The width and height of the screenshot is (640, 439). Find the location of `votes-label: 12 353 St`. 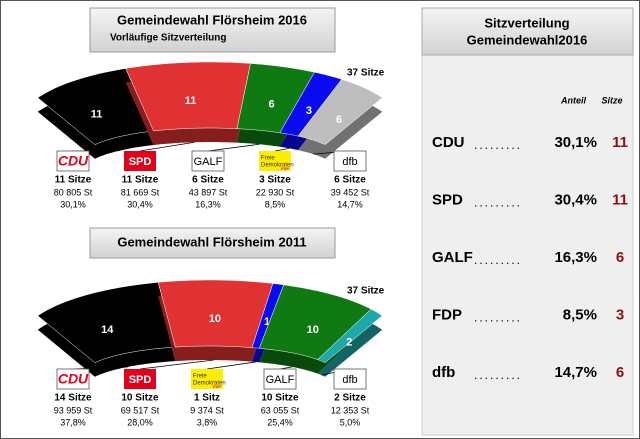

votes-label: 12 353 St is located at coordinates (350, 410).